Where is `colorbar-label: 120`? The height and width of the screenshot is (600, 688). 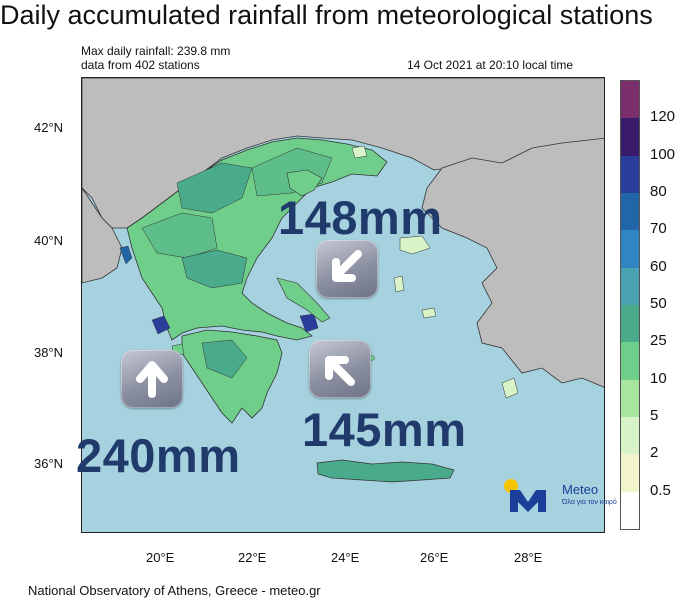 colorbar-label: 120 is located at coordinates (663, 117).